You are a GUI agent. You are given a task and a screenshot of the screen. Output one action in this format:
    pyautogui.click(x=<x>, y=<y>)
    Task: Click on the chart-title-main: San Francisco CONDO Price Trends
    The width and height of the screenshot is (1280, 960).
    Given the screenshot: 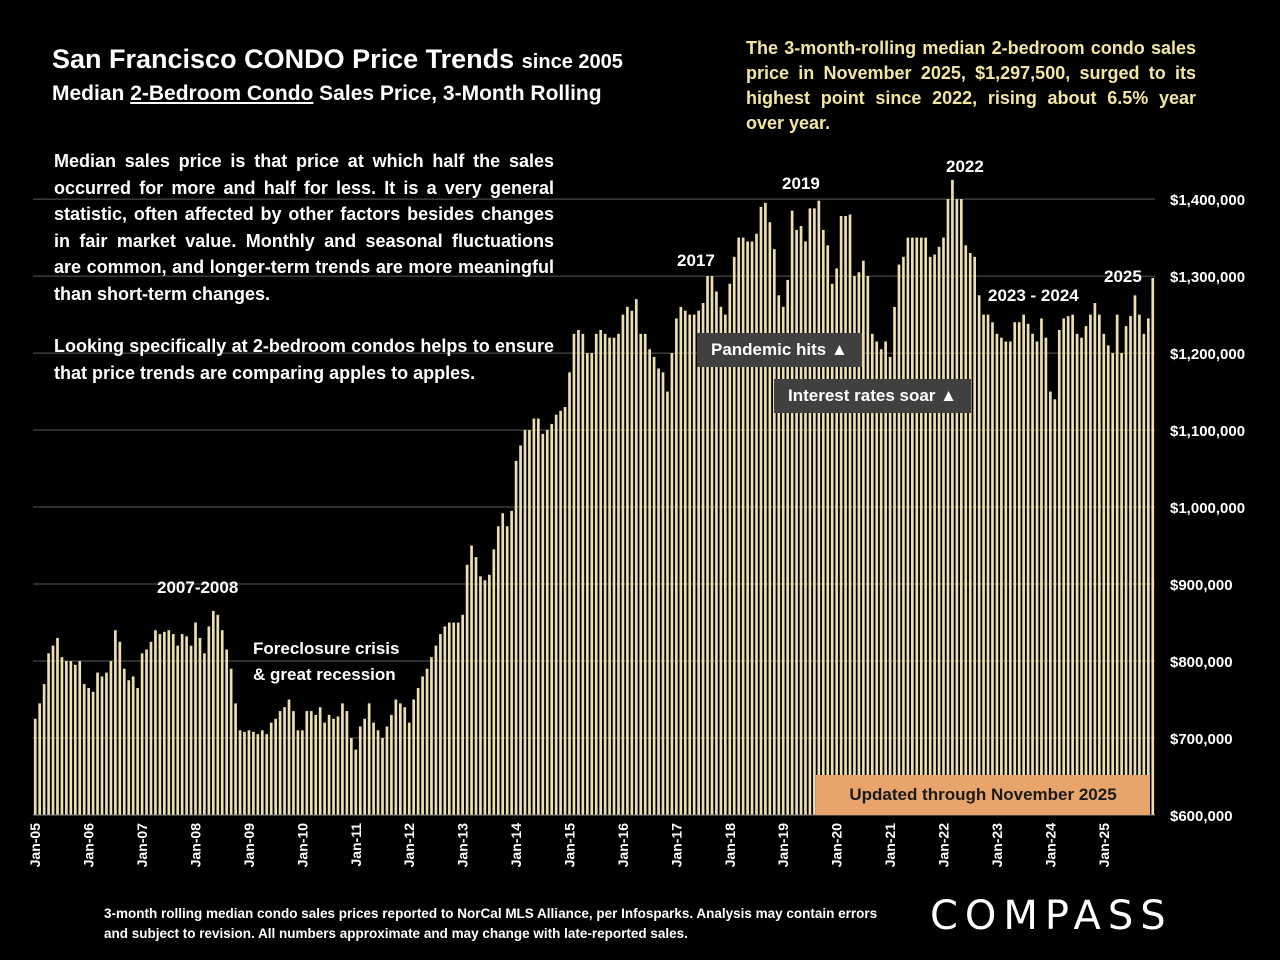 What is the action you would take?
    pyautogui.click(x=283, y=59)
    